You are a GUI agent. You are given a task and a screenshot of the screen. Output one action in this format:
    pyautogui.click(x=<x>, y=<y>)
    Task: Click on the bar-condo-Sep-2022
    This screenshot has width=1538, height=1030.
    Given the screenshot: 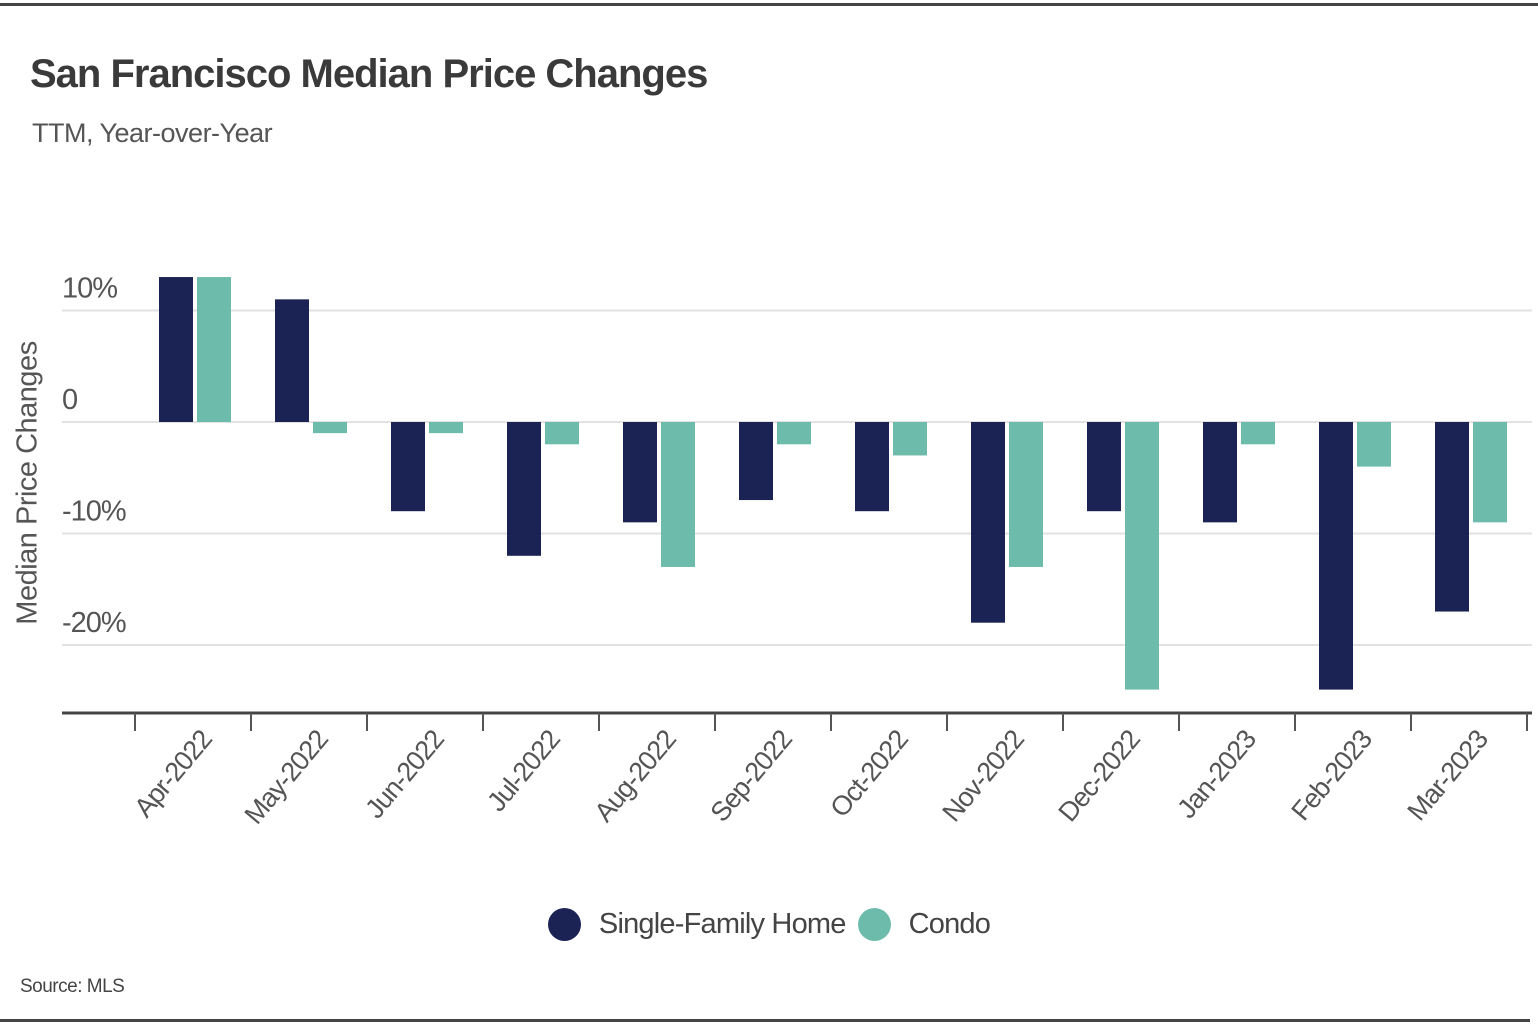 What is the action you would take?
    pyautogui.click(x=794, y=433)
    